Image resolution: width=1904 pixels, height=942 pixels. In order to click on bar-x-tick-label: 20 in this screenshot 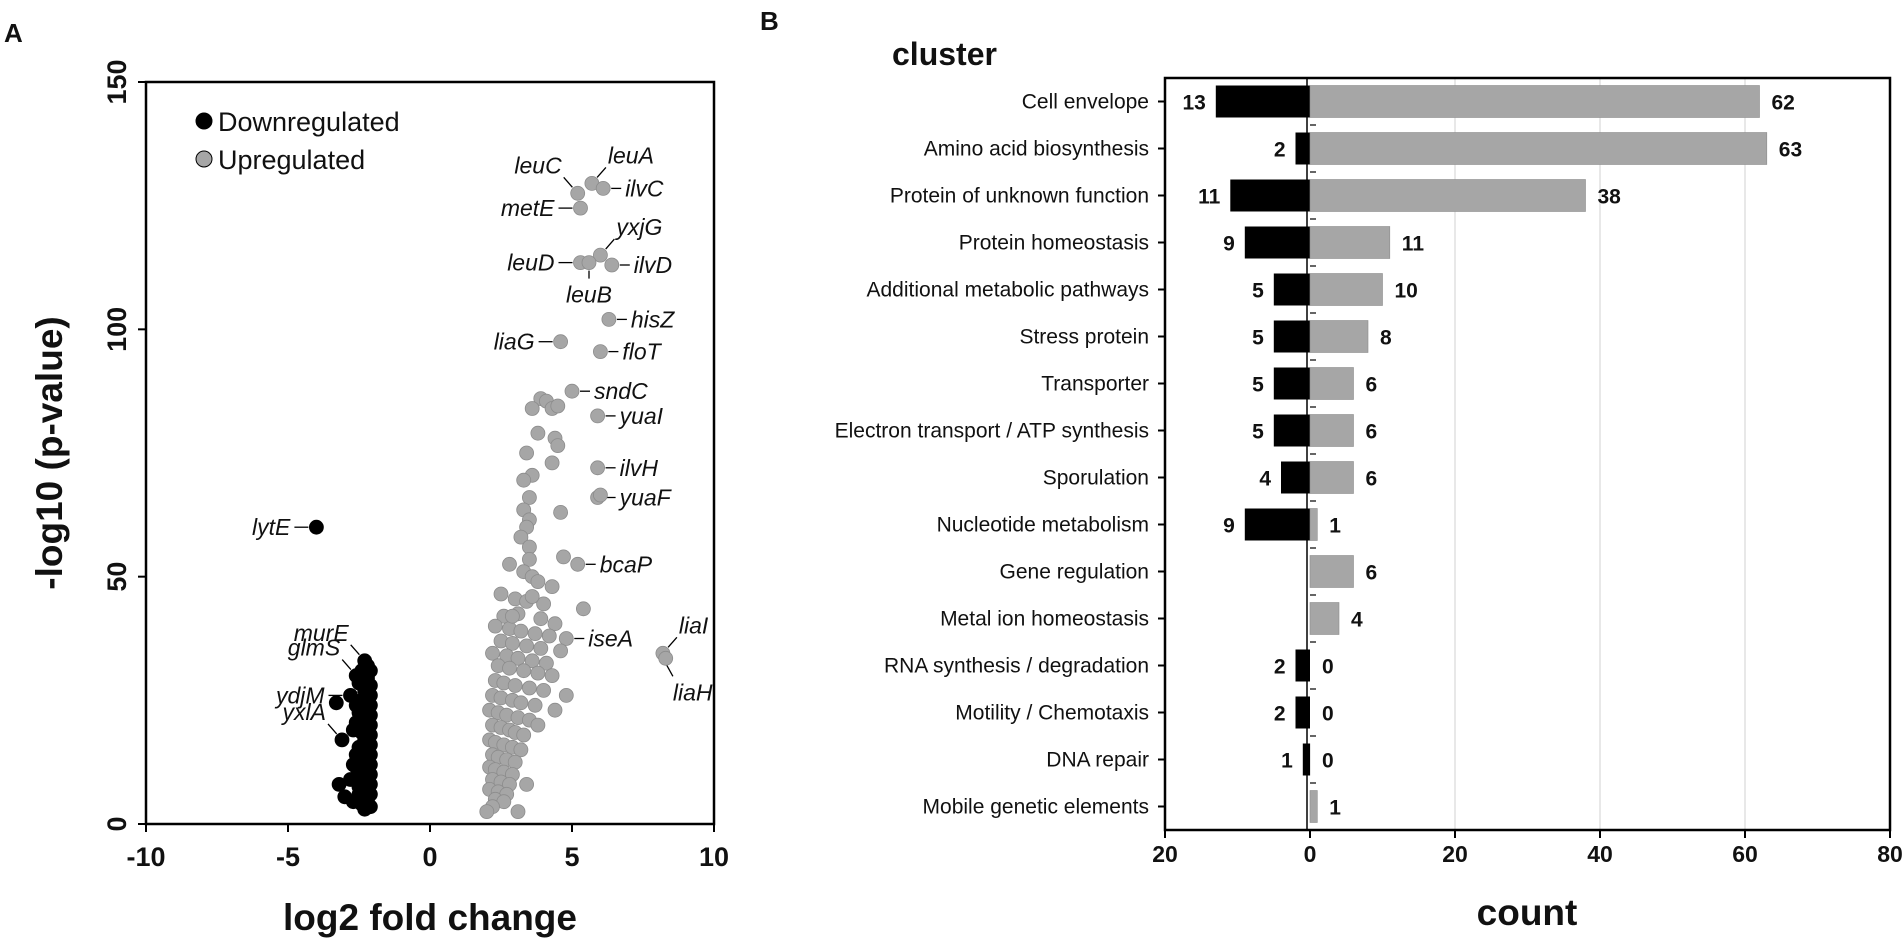, I will do `click(1165, 854)`.